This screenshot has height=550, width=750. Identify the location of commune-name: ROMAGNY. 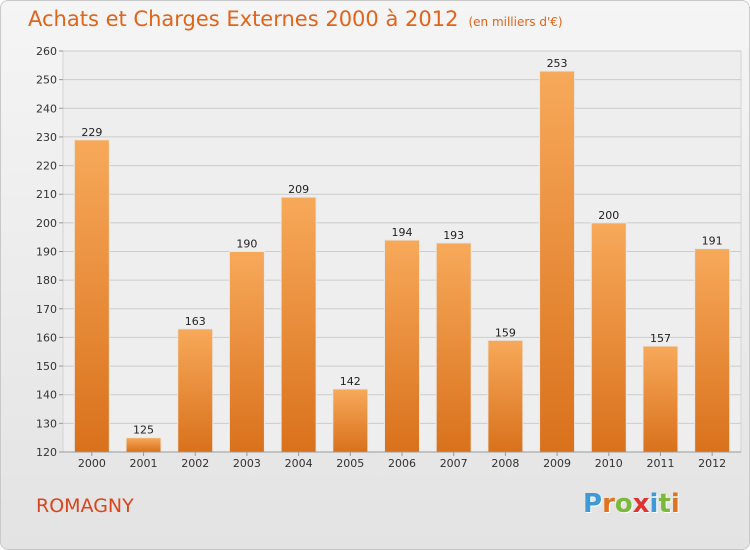
(85, 506).